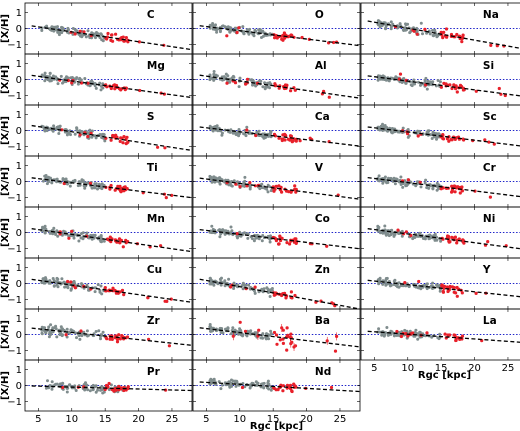 The image size is (520, 431). What do you see at coordinates (490, 168) in the screenshot?
I see `element-label: Cr` at bounding box center [490, 168].